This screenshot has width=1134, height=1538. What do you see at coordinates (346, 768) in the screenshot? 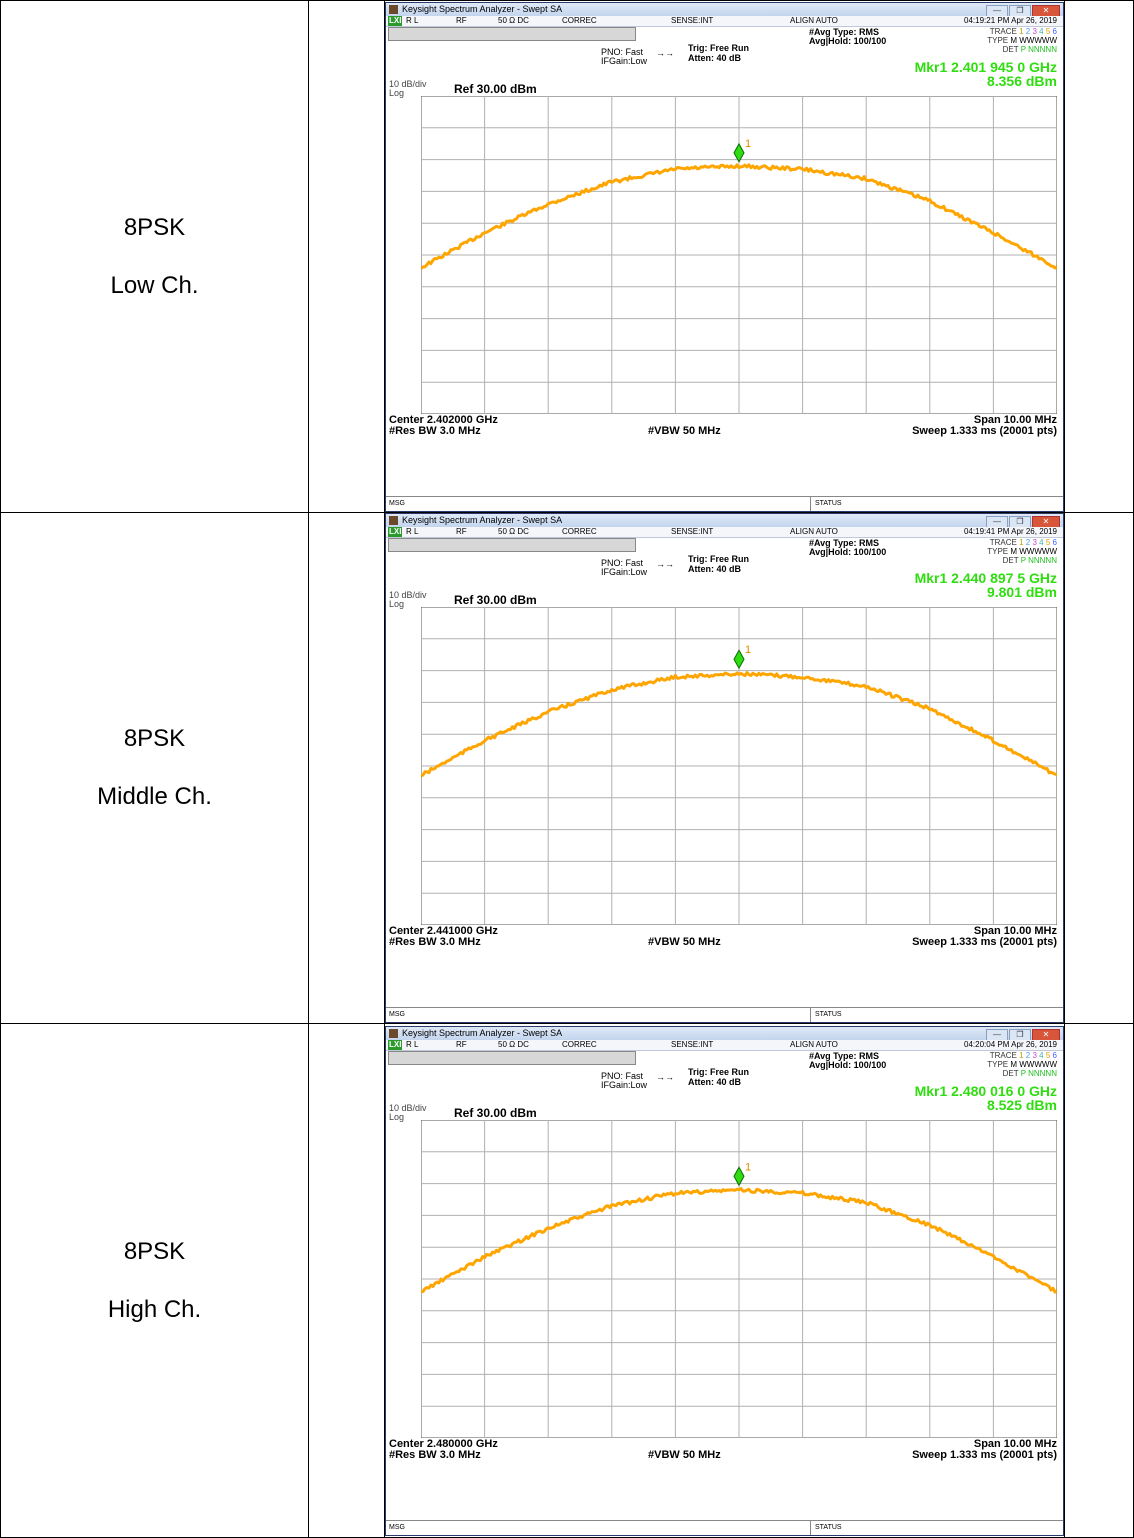
I see `spacer-cell` at bounding box center [346, 768].